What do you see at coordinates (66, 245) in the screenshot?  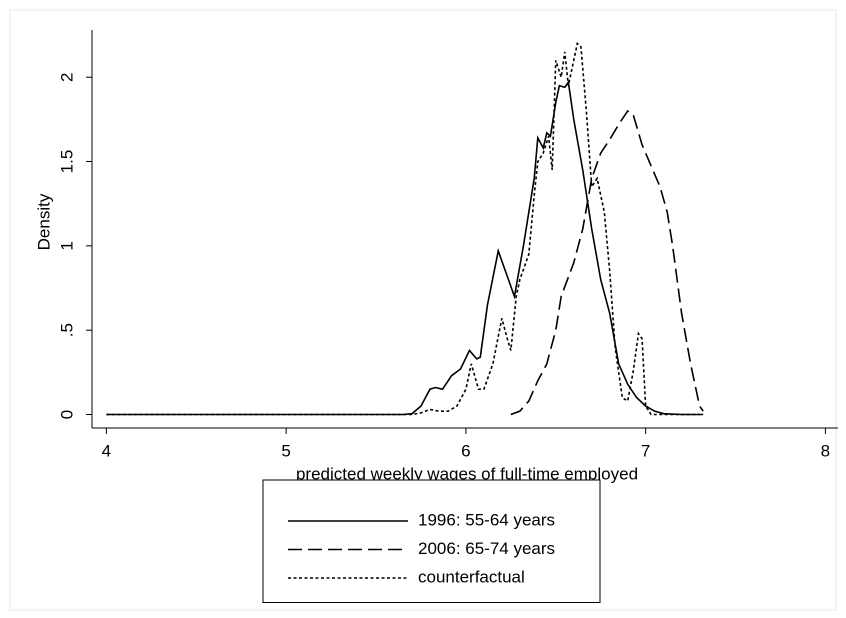 I see `y-tick-label: 1` at bounding box center [66, 245].